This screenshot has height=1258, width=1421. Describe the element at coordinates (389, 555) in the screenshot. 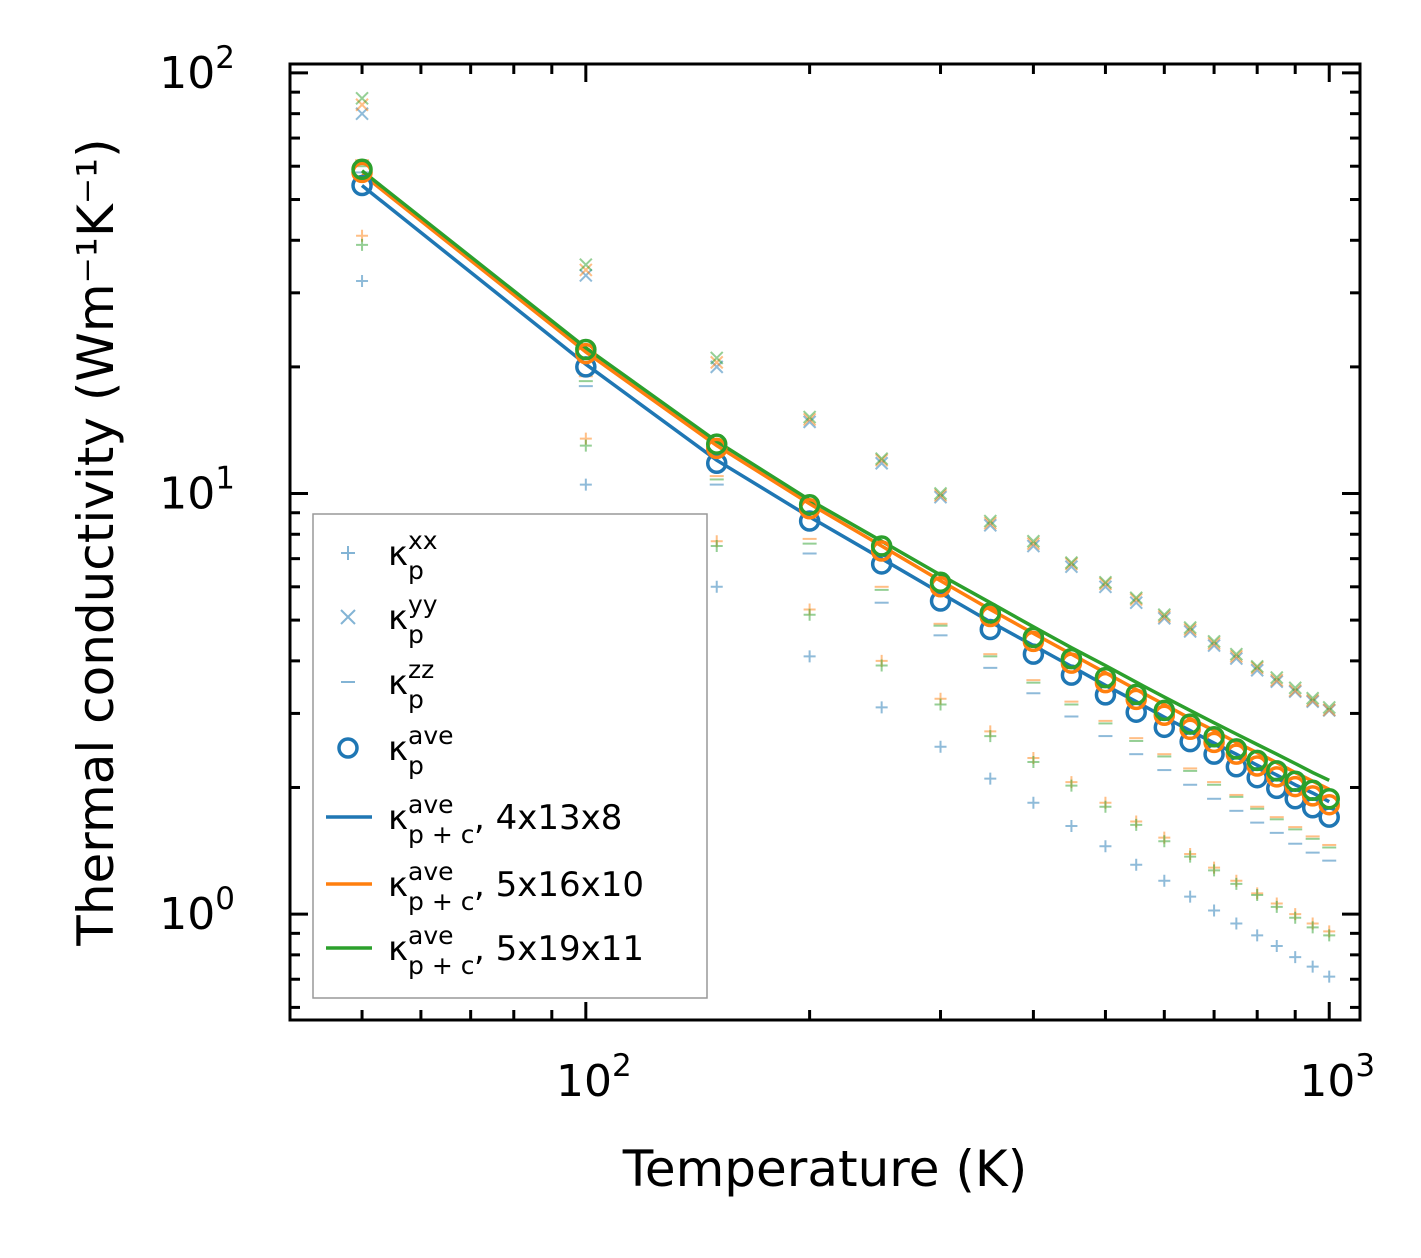

I see `legend-entry: κxx p` at that location.